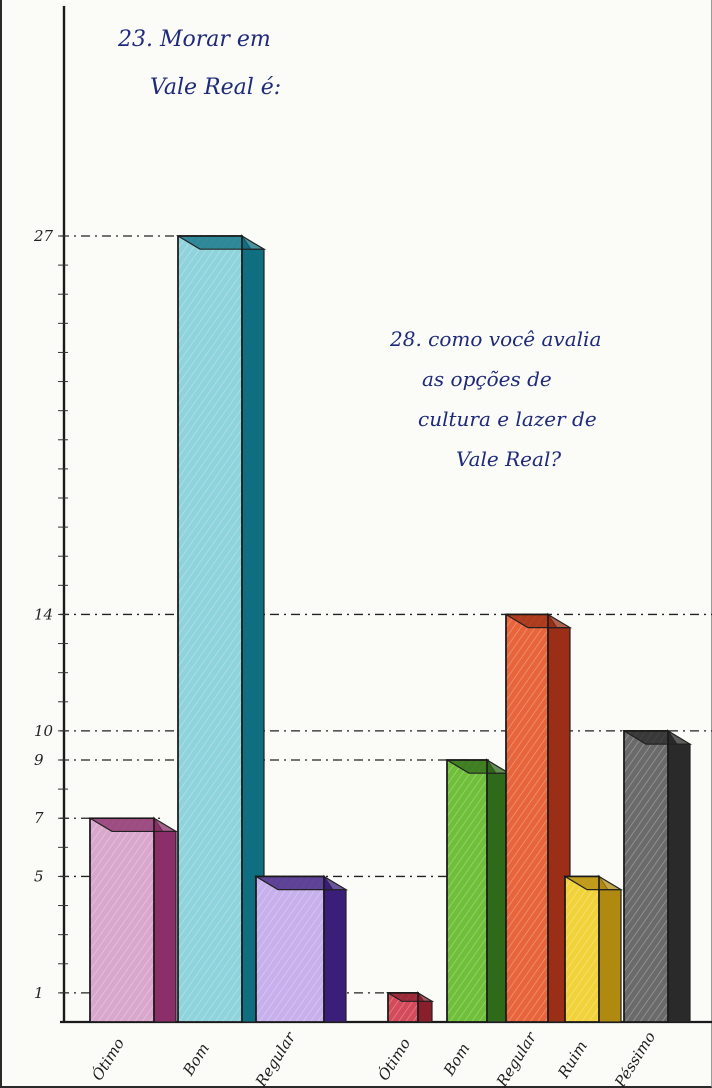  Describe the element at coordinates (215, 87) in the screenshot. I see `chart-title-line: Vale Real é:` at that location.